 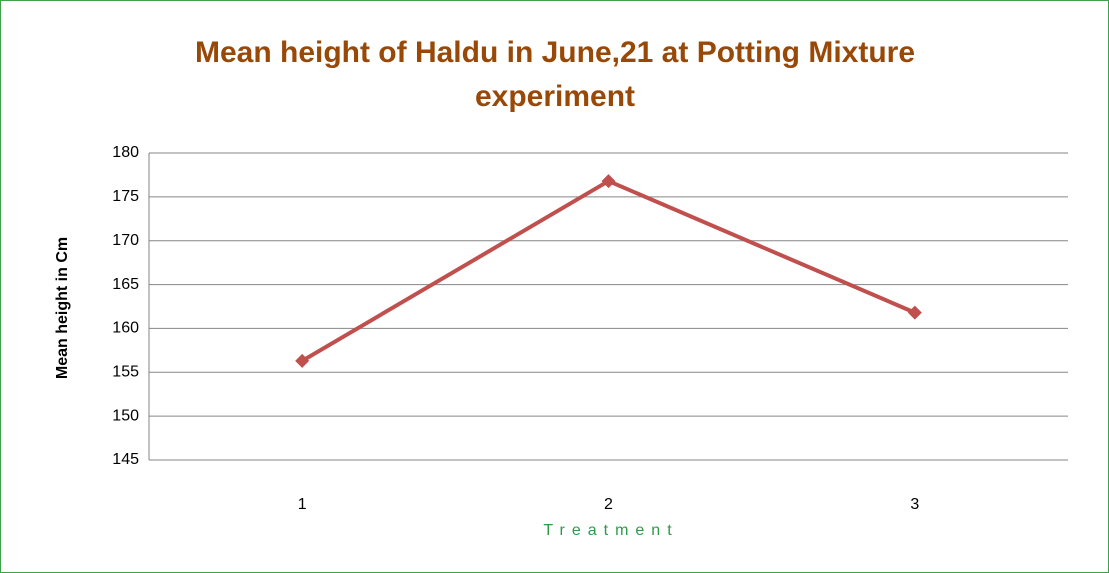 I want to click on y-tick-label: 160, so click(x=125, y=328).